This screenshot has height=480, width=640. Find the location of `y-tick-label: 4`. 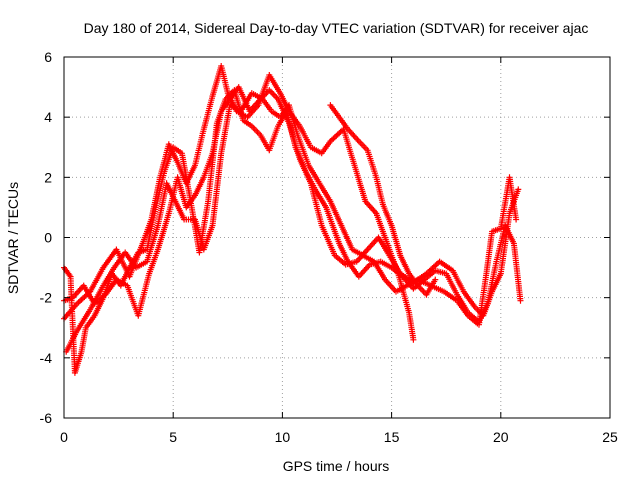

y-tick-label: 4 is located at coordinates (48, 117).